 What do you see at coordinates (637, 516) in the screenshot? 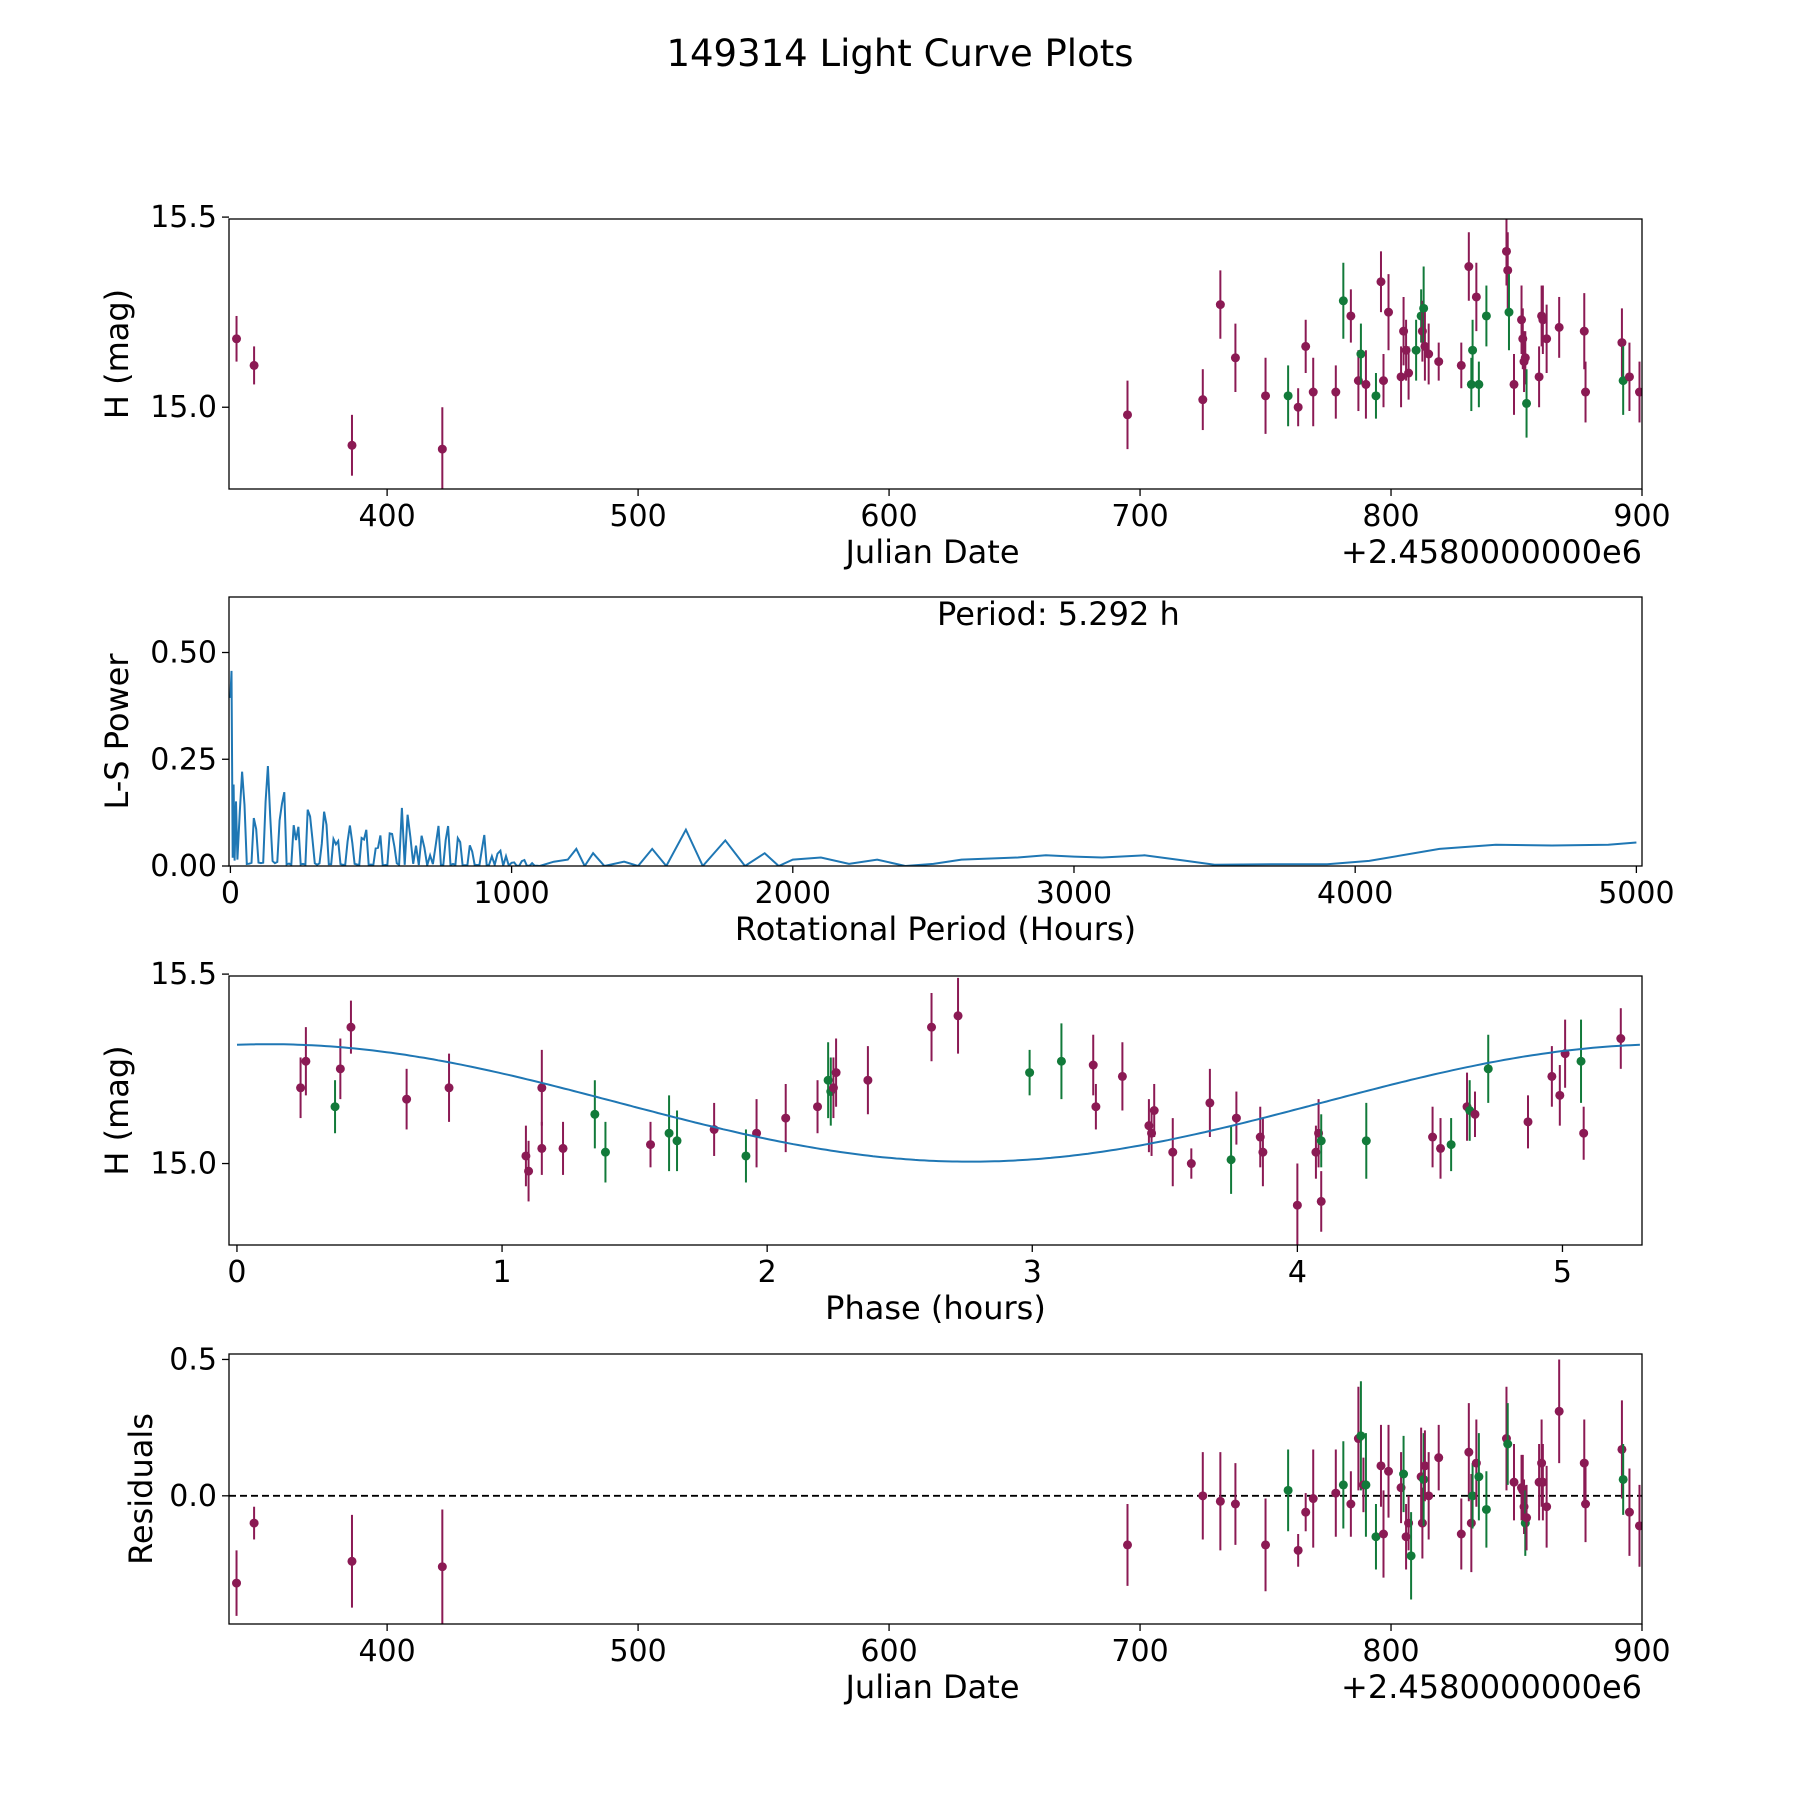
I see `x-tick-label: 500` at bounding box center [637, 516].